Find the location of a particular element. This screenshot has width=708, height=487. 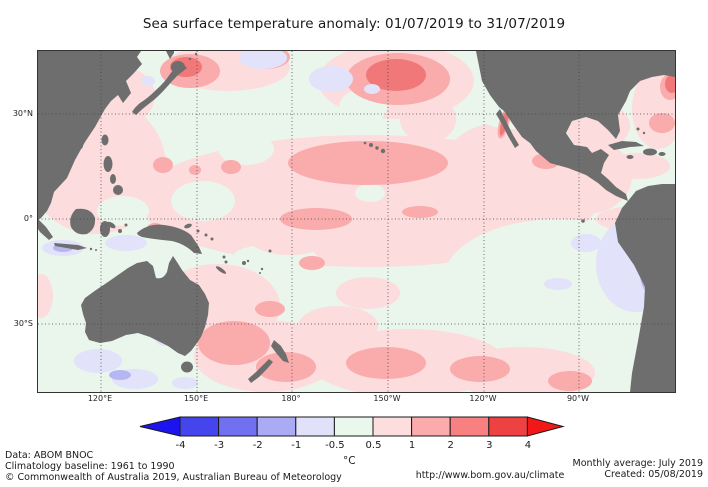

colorbar is located at coordinates (352, 426).